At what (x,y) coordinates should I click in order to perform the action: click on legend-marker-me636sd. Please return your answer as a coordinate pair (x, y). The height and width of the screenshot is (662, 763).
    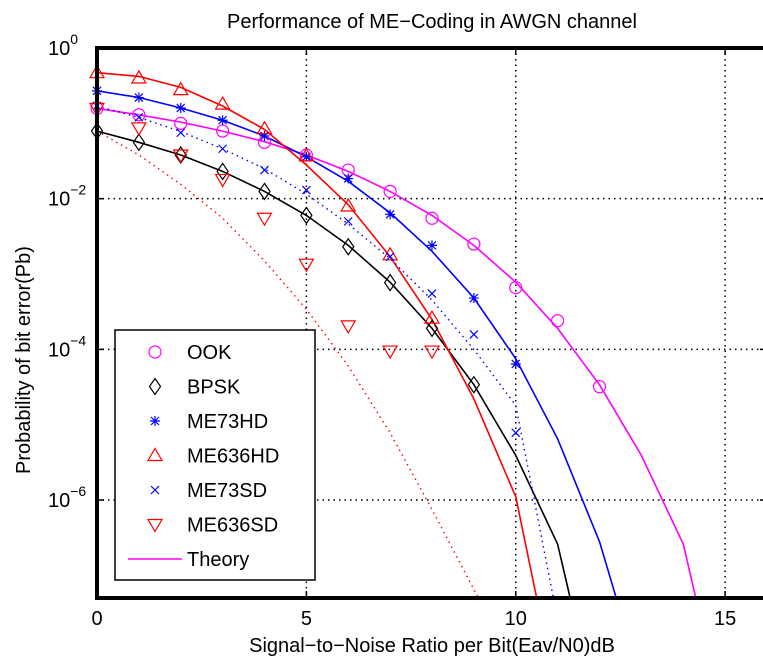
    Looking at the image, I should click on (155, 525).